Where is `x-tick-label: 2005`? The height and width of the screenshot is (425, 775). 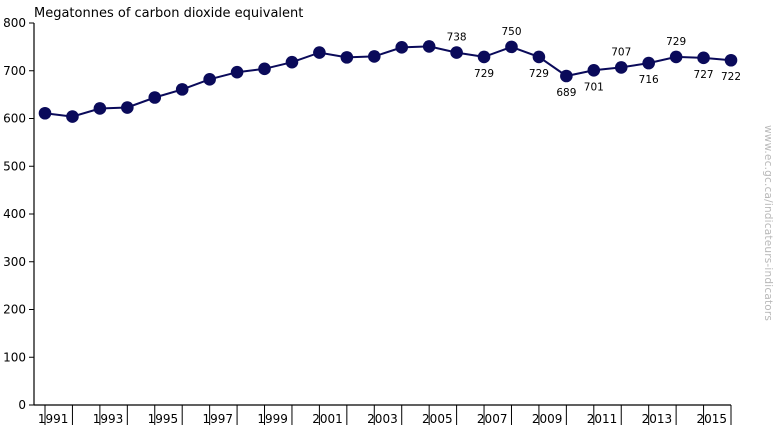 x-tick-label: 2005 is located at coordinates (437, 418).